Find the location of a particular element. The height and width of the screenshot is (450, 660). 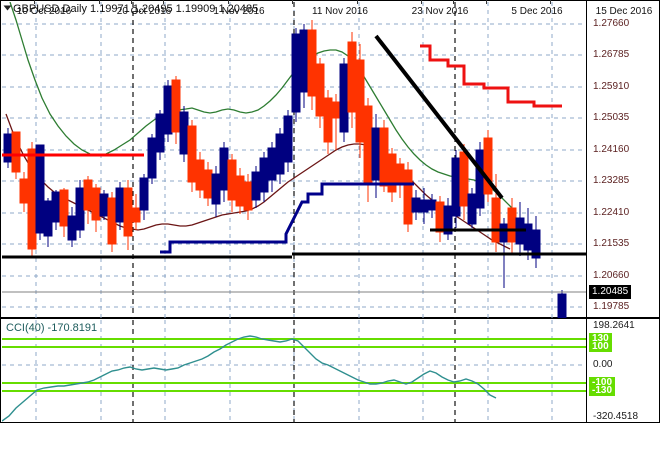

price-tick-0: 1.27660 is located at coordinates (611, 23).